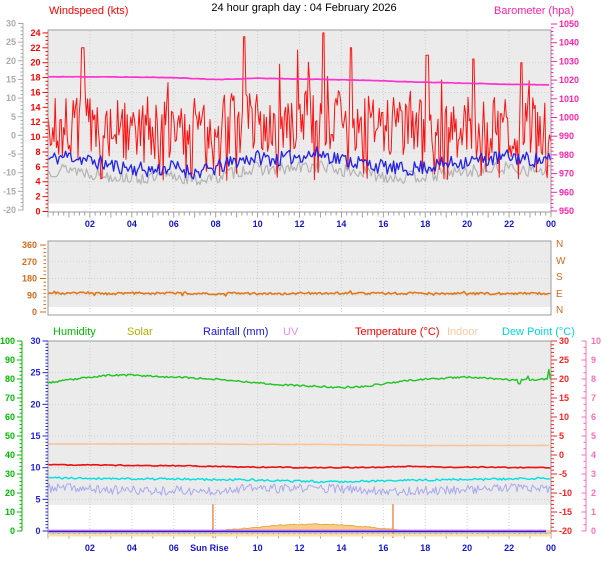 The width and height of the screenshot is (608, 561). What do you see at coordinates (10, 379) in the screenshot?
I see `svg-text: 80` at bounding box center [10, 379].